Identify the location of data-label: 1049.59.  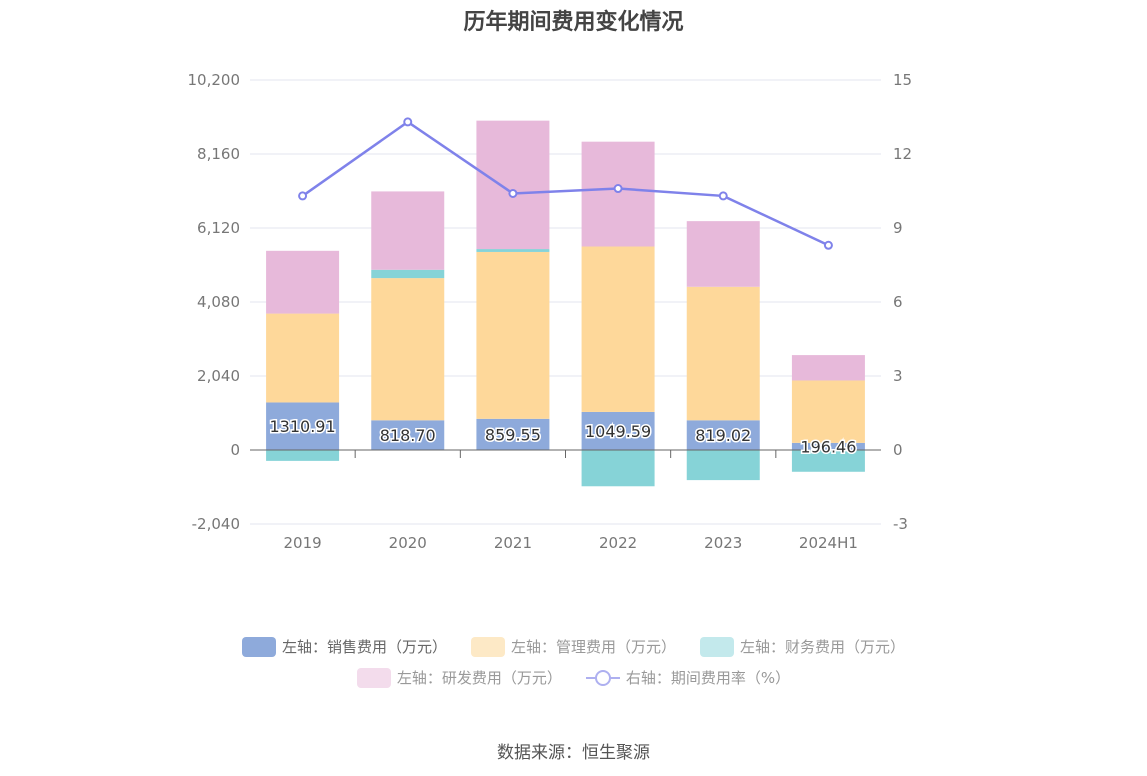
(618, 431).